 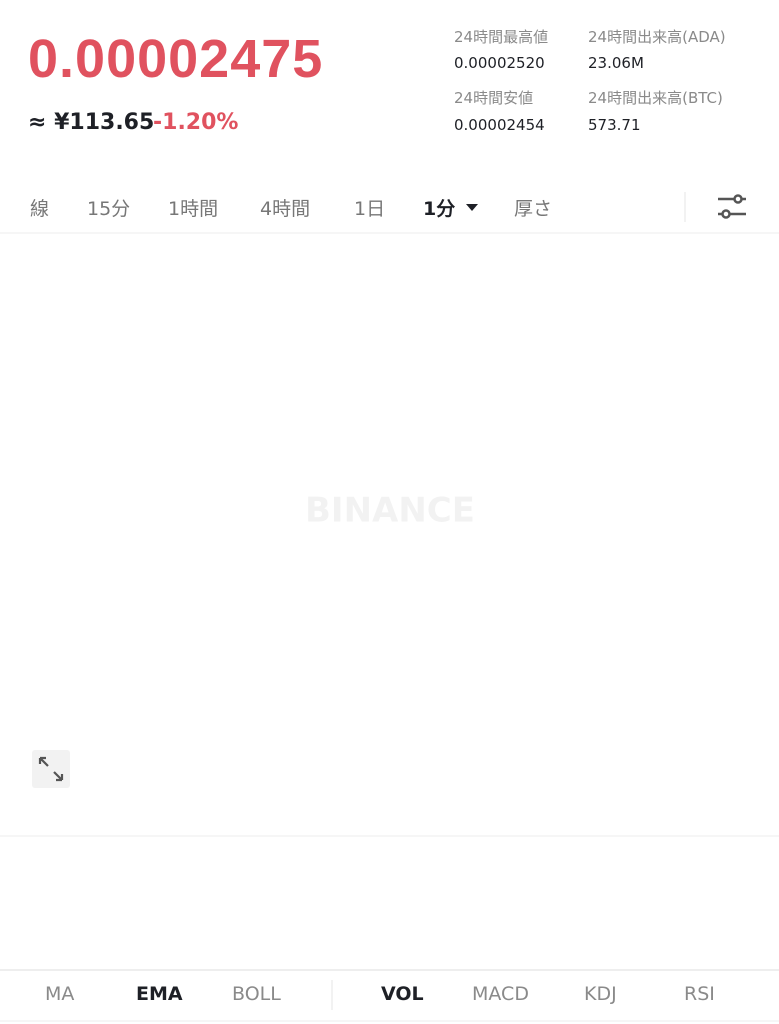 What do you see at coordinates (439, 209) in the screenshot?
I see `tab: 1分` at bounding box center [439, 209].